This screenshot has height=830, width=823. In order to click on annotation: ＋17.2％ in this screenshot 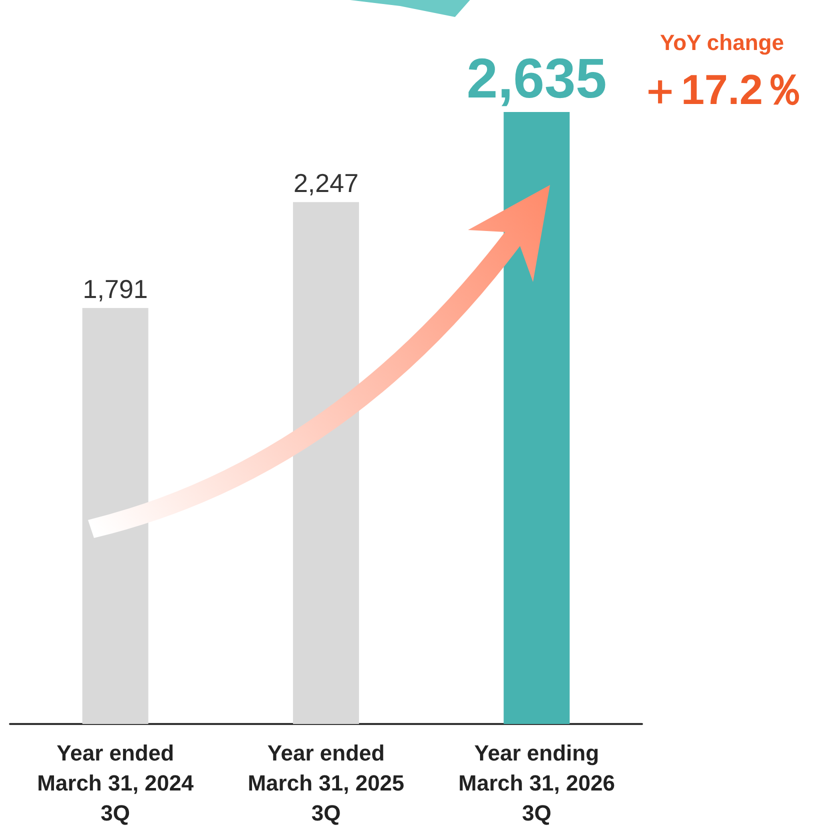, I will do `click(722, 90)`.